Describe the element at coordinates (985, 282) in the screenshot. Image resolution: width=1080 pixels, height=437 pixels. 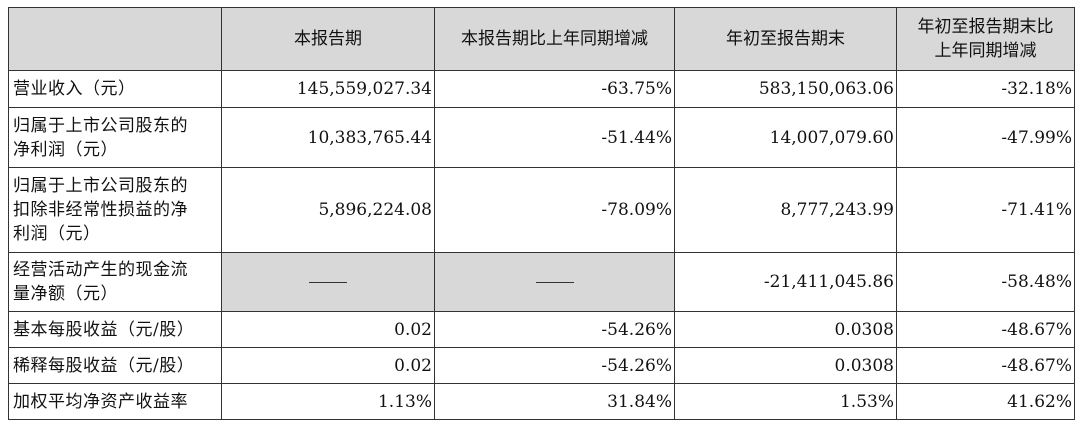
I see `cell-ytd-change: -58.48%` at that location.